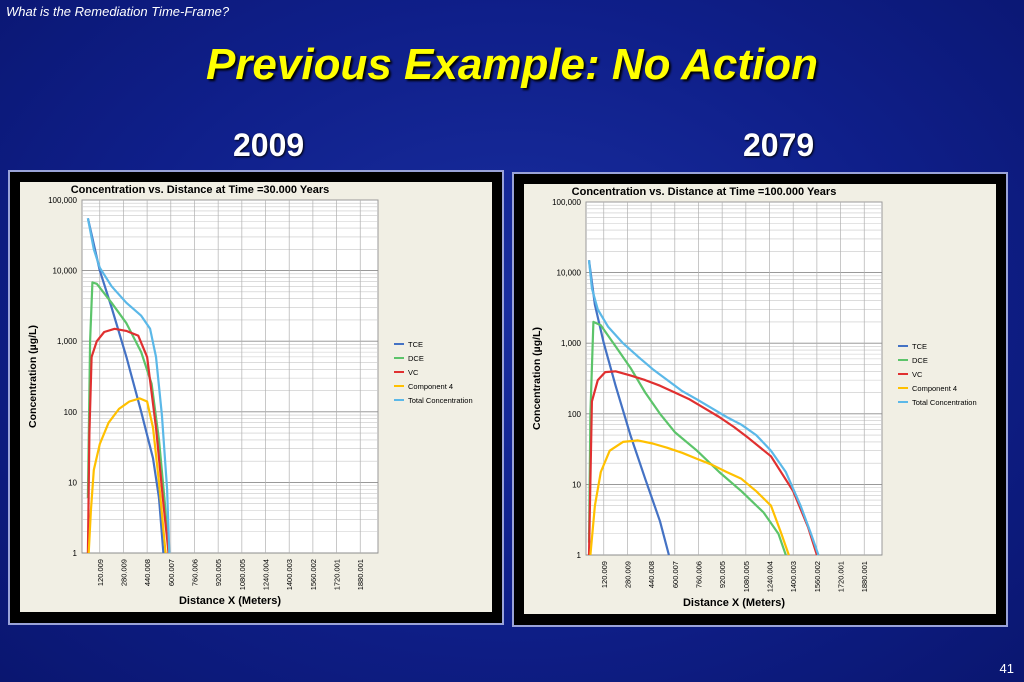  I want to click on year-label-left: 2009, so click(269, 145).